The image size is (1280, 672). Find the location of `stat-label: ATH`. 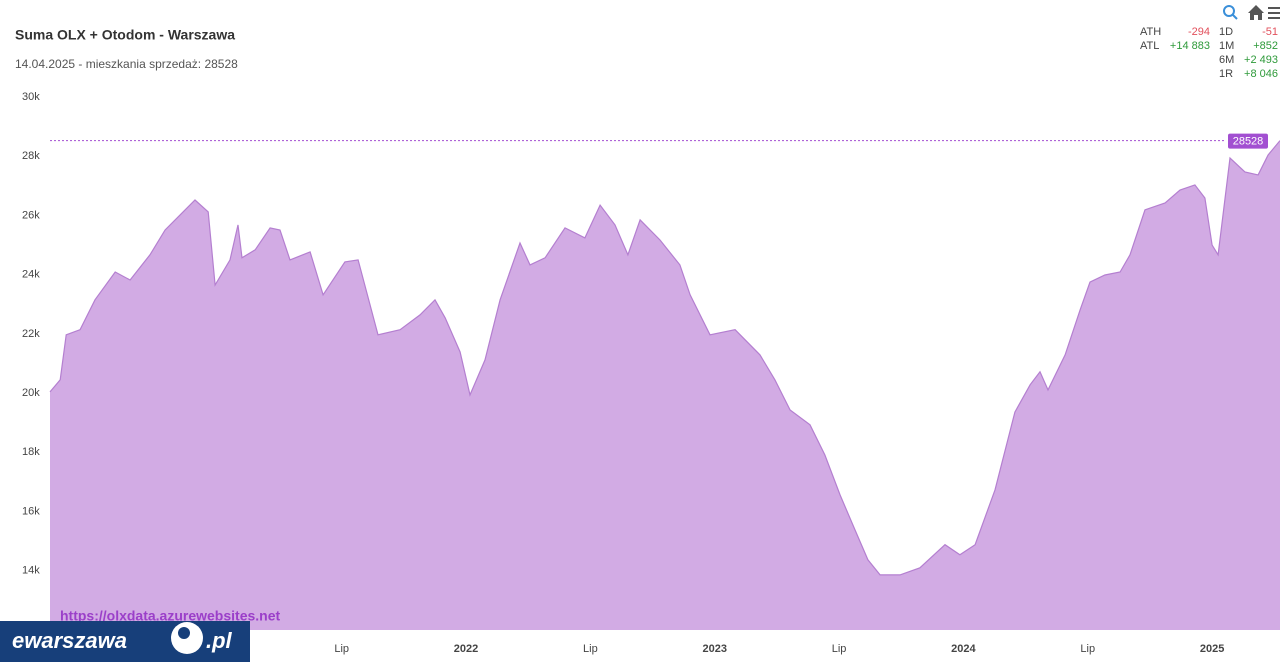

stat-label: ATH is located at coordinates (1150, 32).